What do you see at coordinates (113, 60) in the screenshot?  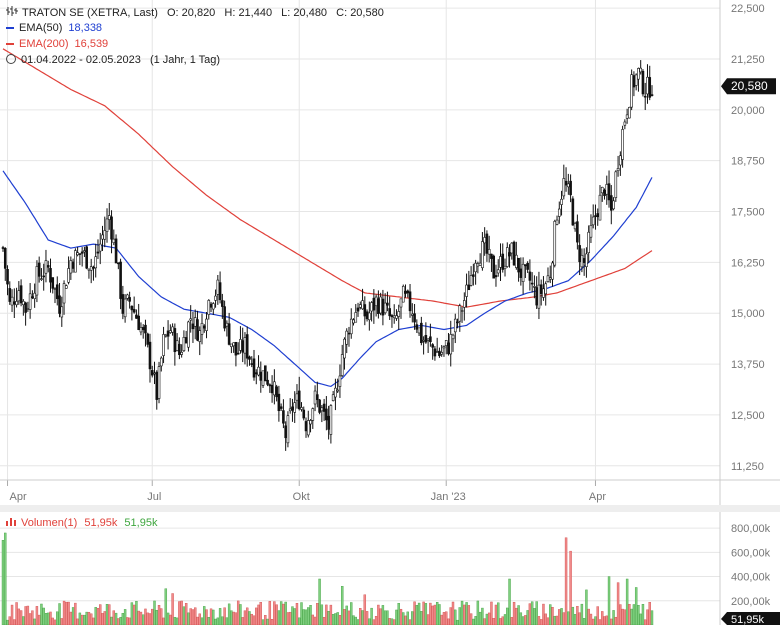 I see `date-range-legend: 01.04.2022 - 02.05.2023 (1 Jahr, 1 Tag)` at bounding box center [113, 60].